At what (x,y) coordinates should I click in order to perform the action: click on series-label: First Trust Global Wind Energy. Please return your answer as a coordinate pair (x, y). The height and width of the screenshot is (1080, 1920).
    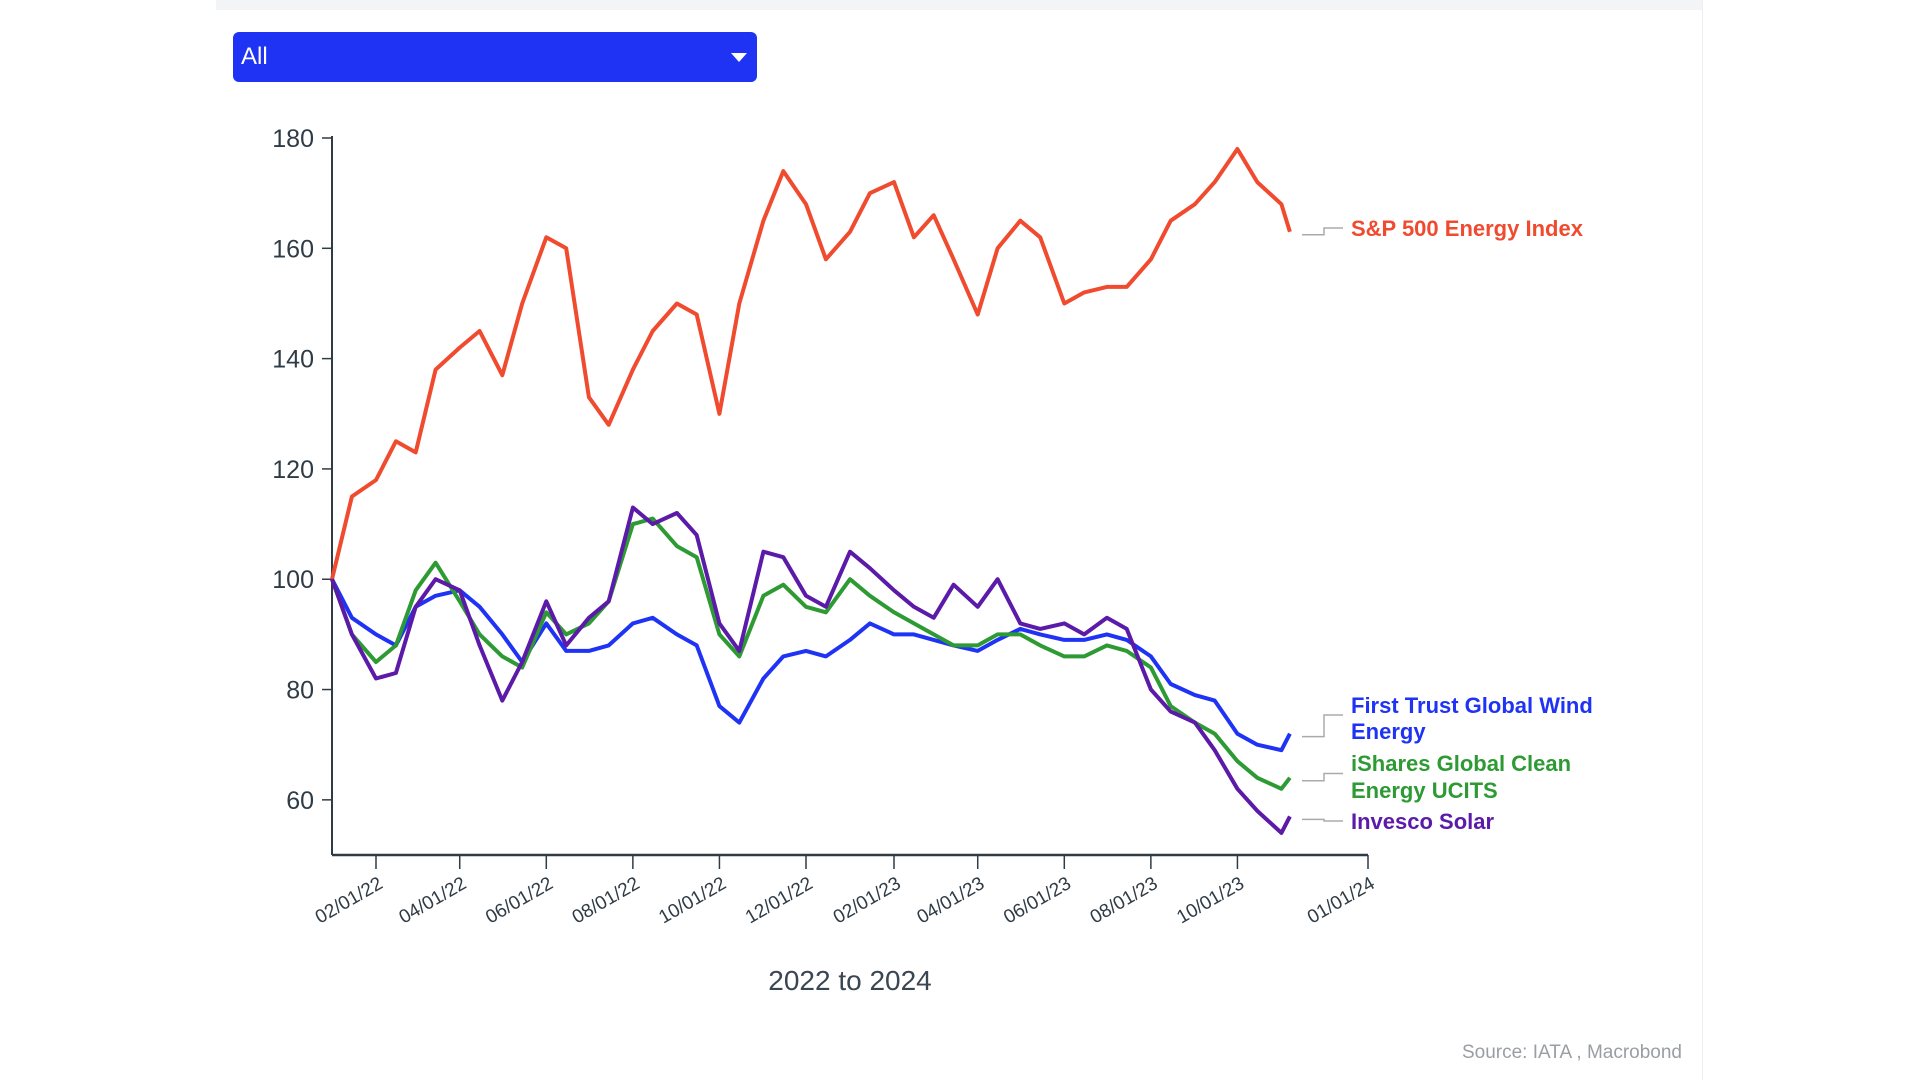
    Looking at the image, I should click on (1472, 718).